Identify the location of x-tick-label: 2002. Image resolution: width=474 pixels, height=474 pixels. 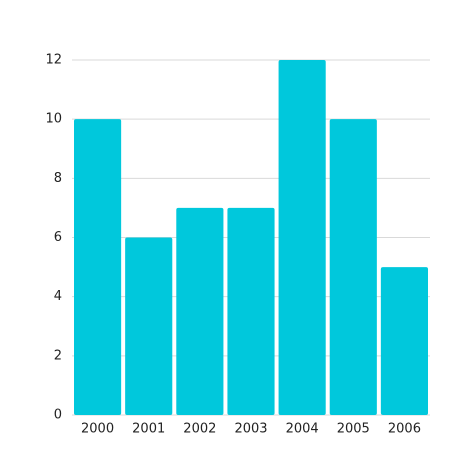
(199, 429).